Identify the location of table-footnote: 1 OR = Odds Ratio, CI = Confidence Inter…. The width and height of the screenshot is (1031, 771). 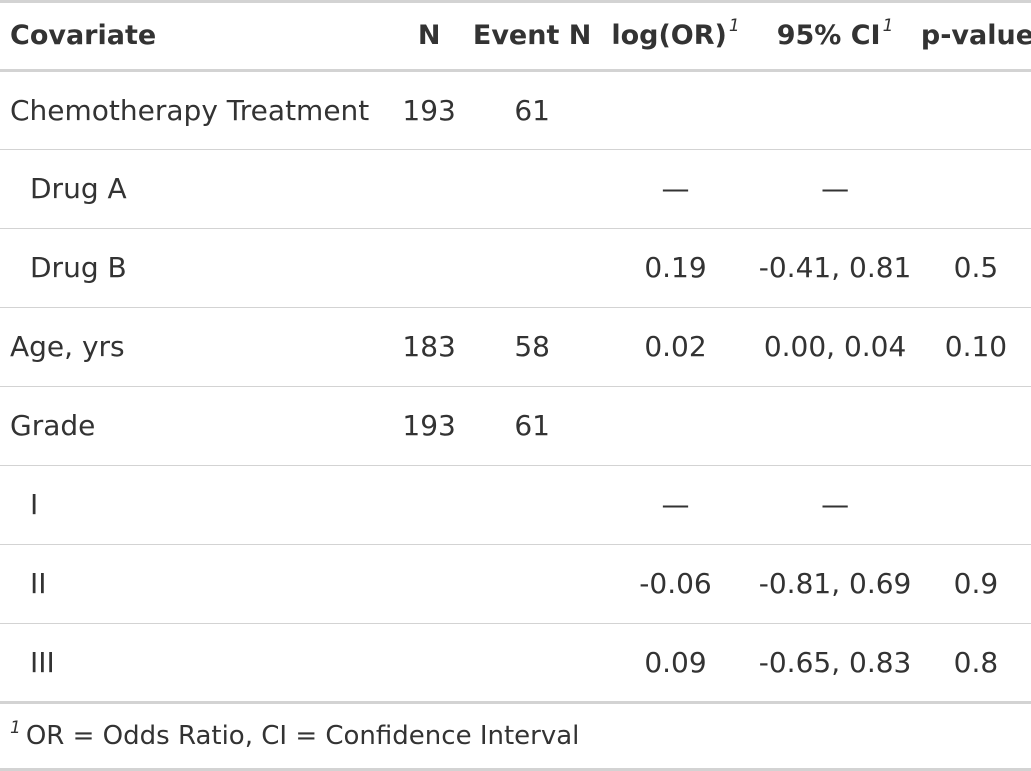
(515, 736).